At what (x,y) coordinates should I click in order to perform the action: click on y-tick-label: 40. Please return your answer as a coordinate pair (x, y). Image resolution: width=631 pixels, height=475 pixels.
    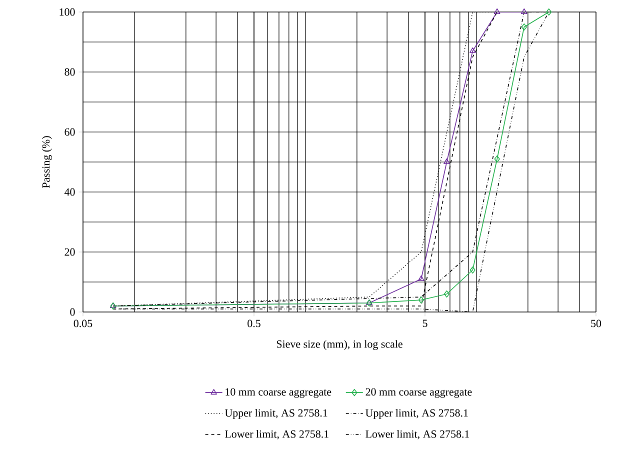
    Looking at the image, I should click on (69, 192).